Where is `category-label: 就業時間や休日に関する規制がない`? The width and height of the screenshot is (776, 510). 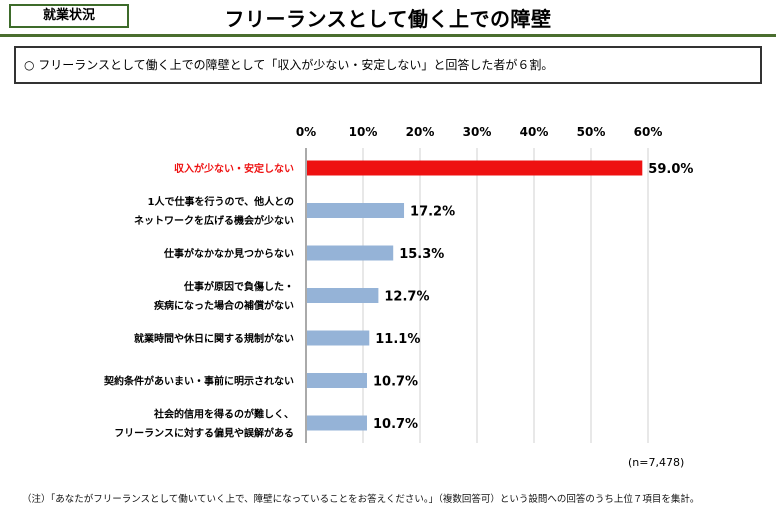
category-label: 就業時間や休日に関する規制がない is located at coordinates (214, 338).